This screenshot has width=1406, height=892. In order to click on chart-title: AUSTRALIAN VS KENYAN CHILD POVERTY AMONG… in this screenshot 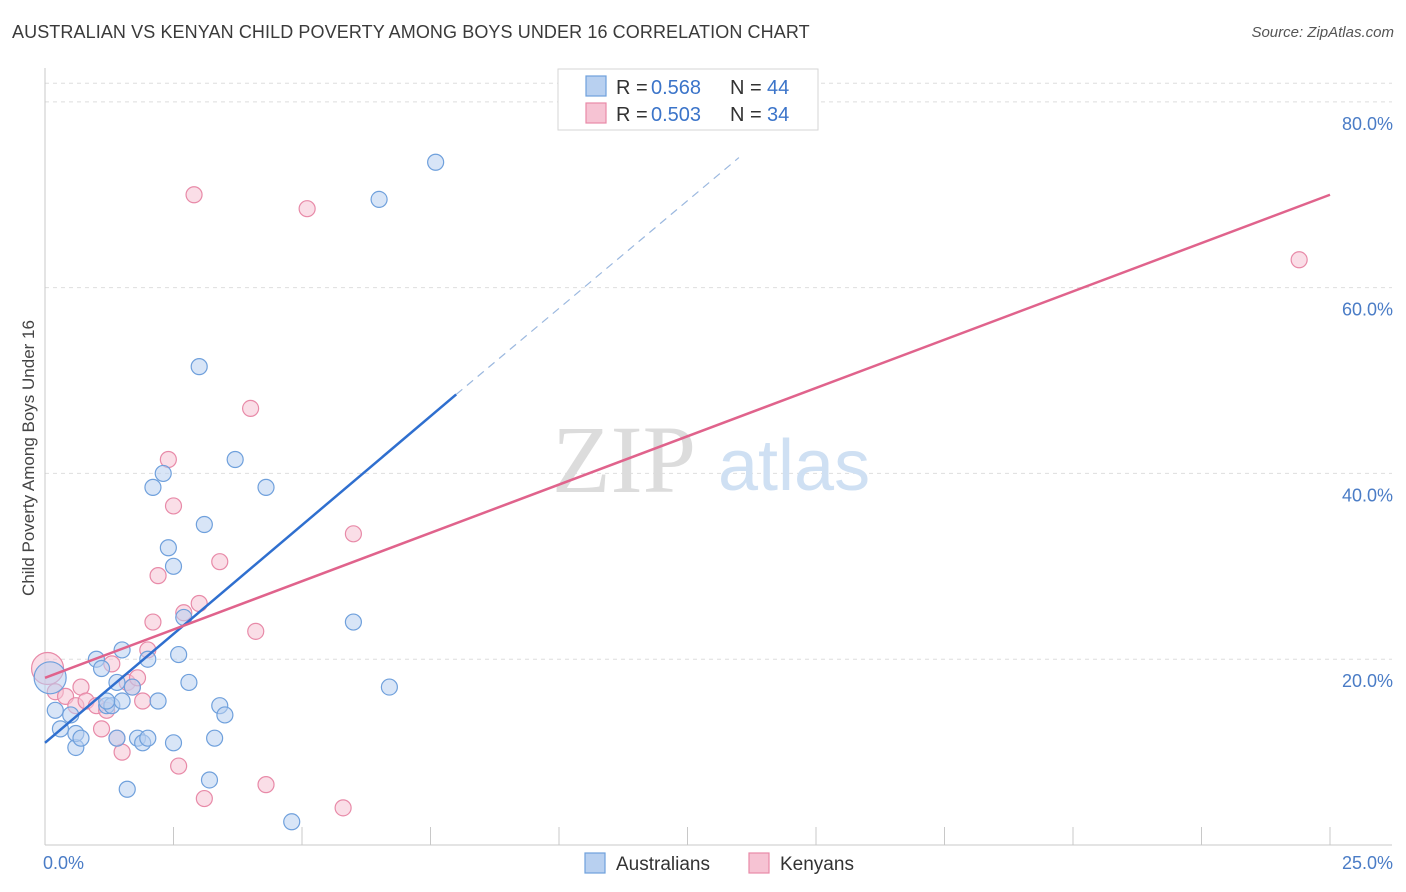, I will do `click(411, 32)`.